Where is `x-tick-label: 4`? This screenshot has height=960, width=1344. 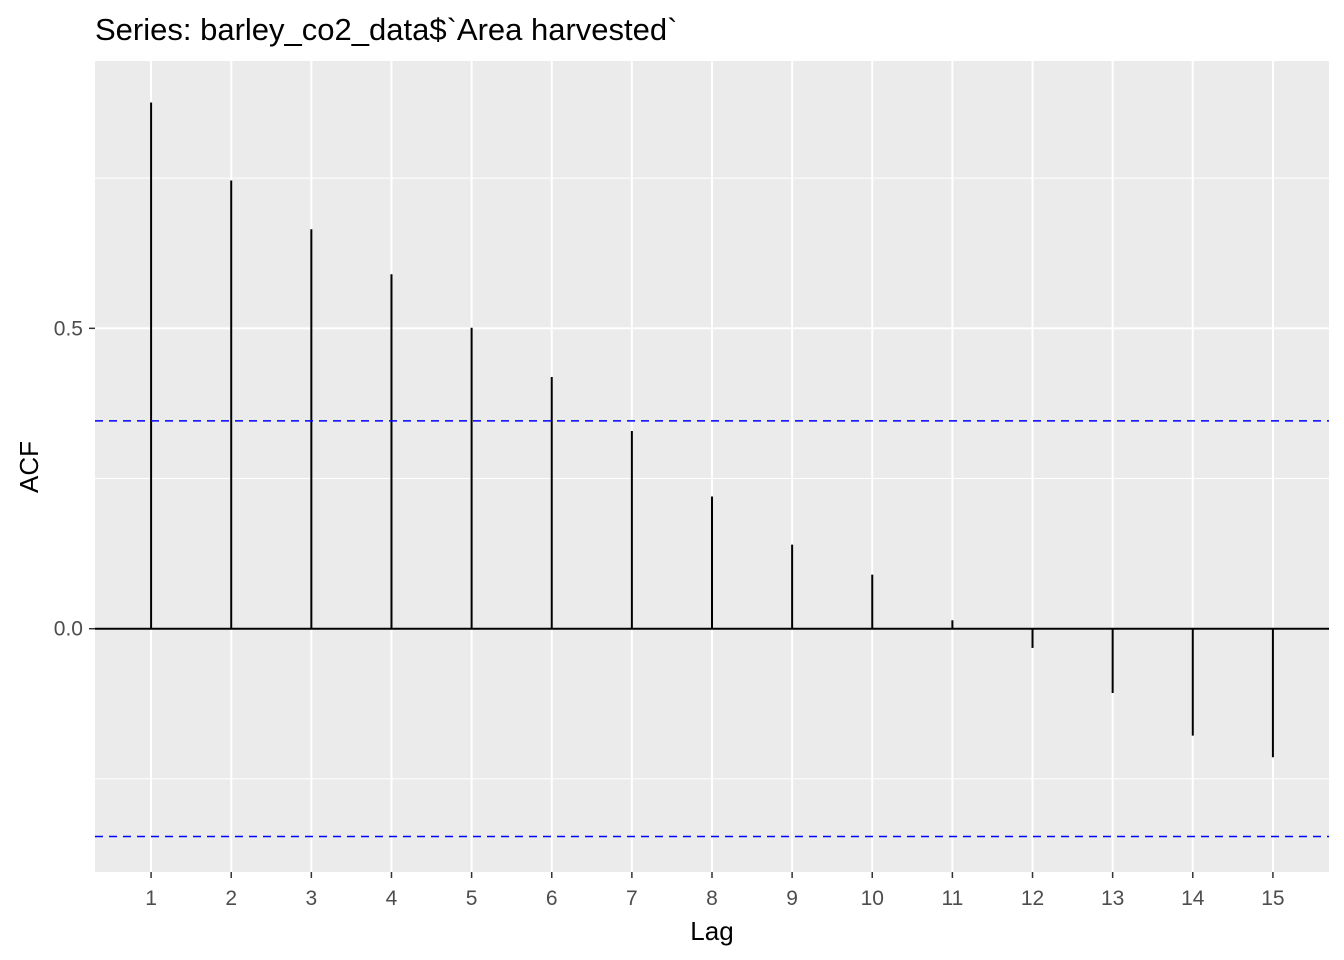
x-tick-label: 4 is located at coordinates (392, 898).